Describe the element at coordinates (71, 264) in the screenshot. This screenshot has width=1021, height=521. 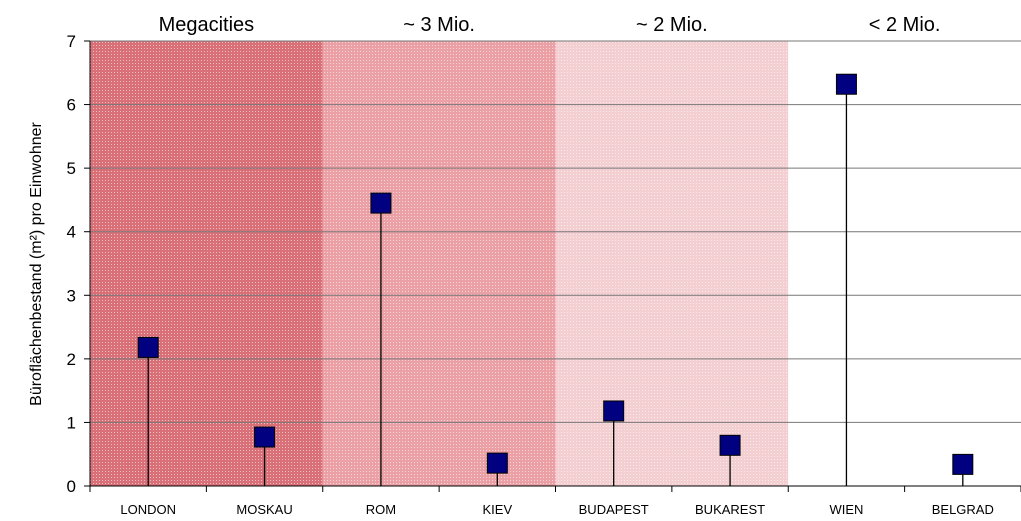
I see `y-tick-labels: 0 1 2 3 4 5 6 7` at that location.